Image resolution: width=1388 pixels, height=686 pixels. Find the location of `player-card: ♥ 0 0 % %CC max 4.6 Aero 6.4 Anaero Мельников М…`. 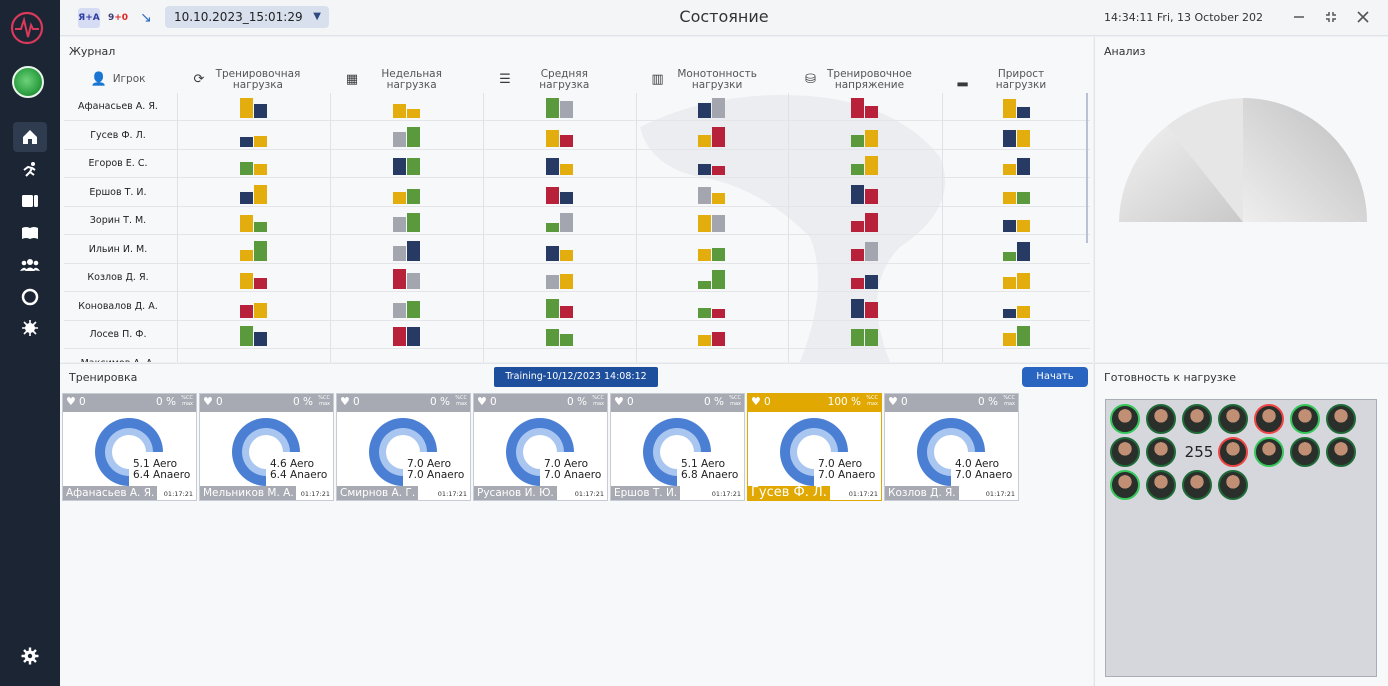

player-card: ♥ 0 0 % %CC max 4.6 Aero 6.4 Anaero Мельников М… is located at coordinates (266, 447).